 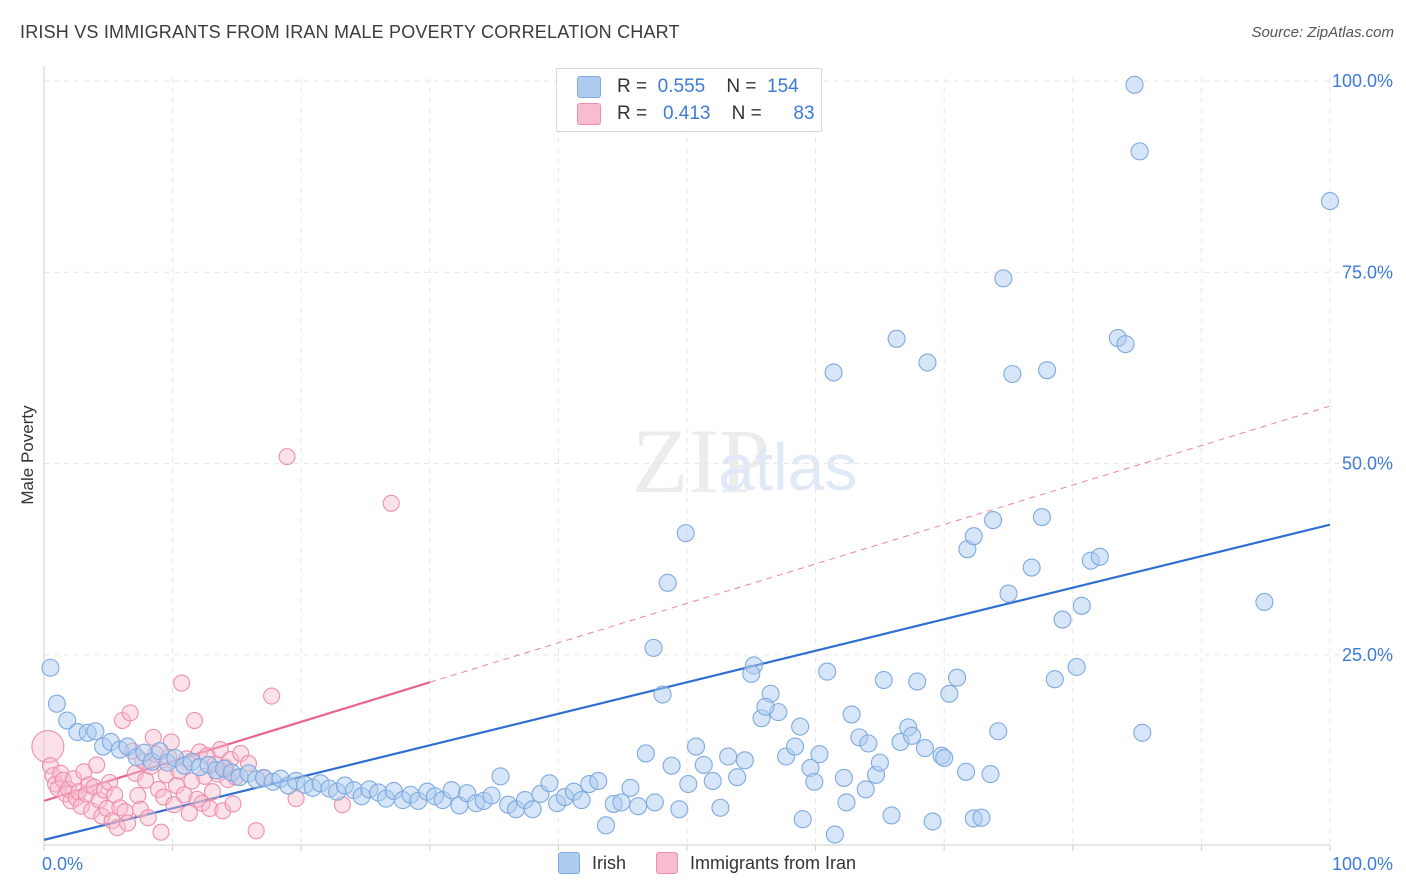 What do you see at coordinates (62, 864) in the screenshot?
I see `x-tick-label: 0.0%` at bounding box center [62, 864].